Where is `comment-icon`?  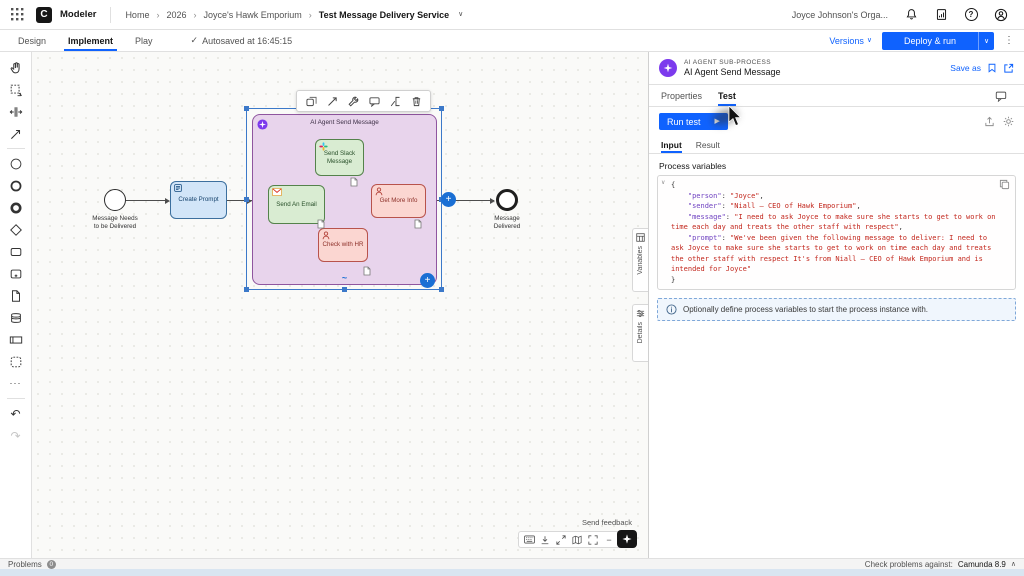 comment-icon is located at coordinates (374, 101).